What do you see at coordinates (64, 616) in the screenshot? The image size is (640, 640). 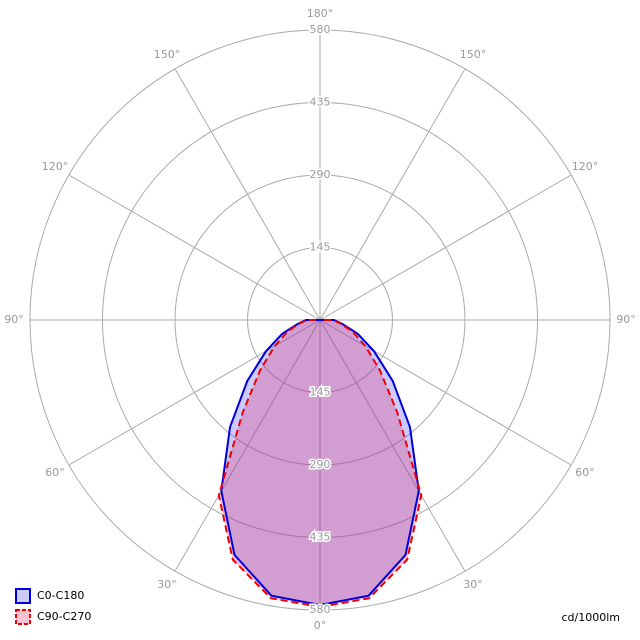 I see `legend-label: C90-C270` at bounding box center [64, 616].